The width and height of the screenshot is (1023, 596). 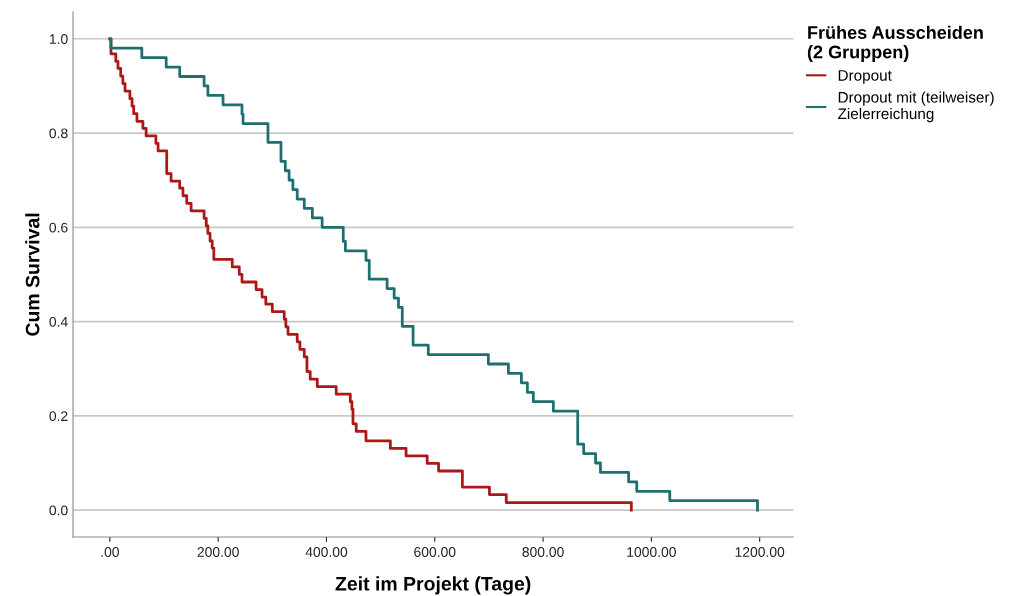 What do you see at coordinates (435, 552) in the screenshot?
I see `x-tick-label: 600.00` at bounding box center [435, 552].